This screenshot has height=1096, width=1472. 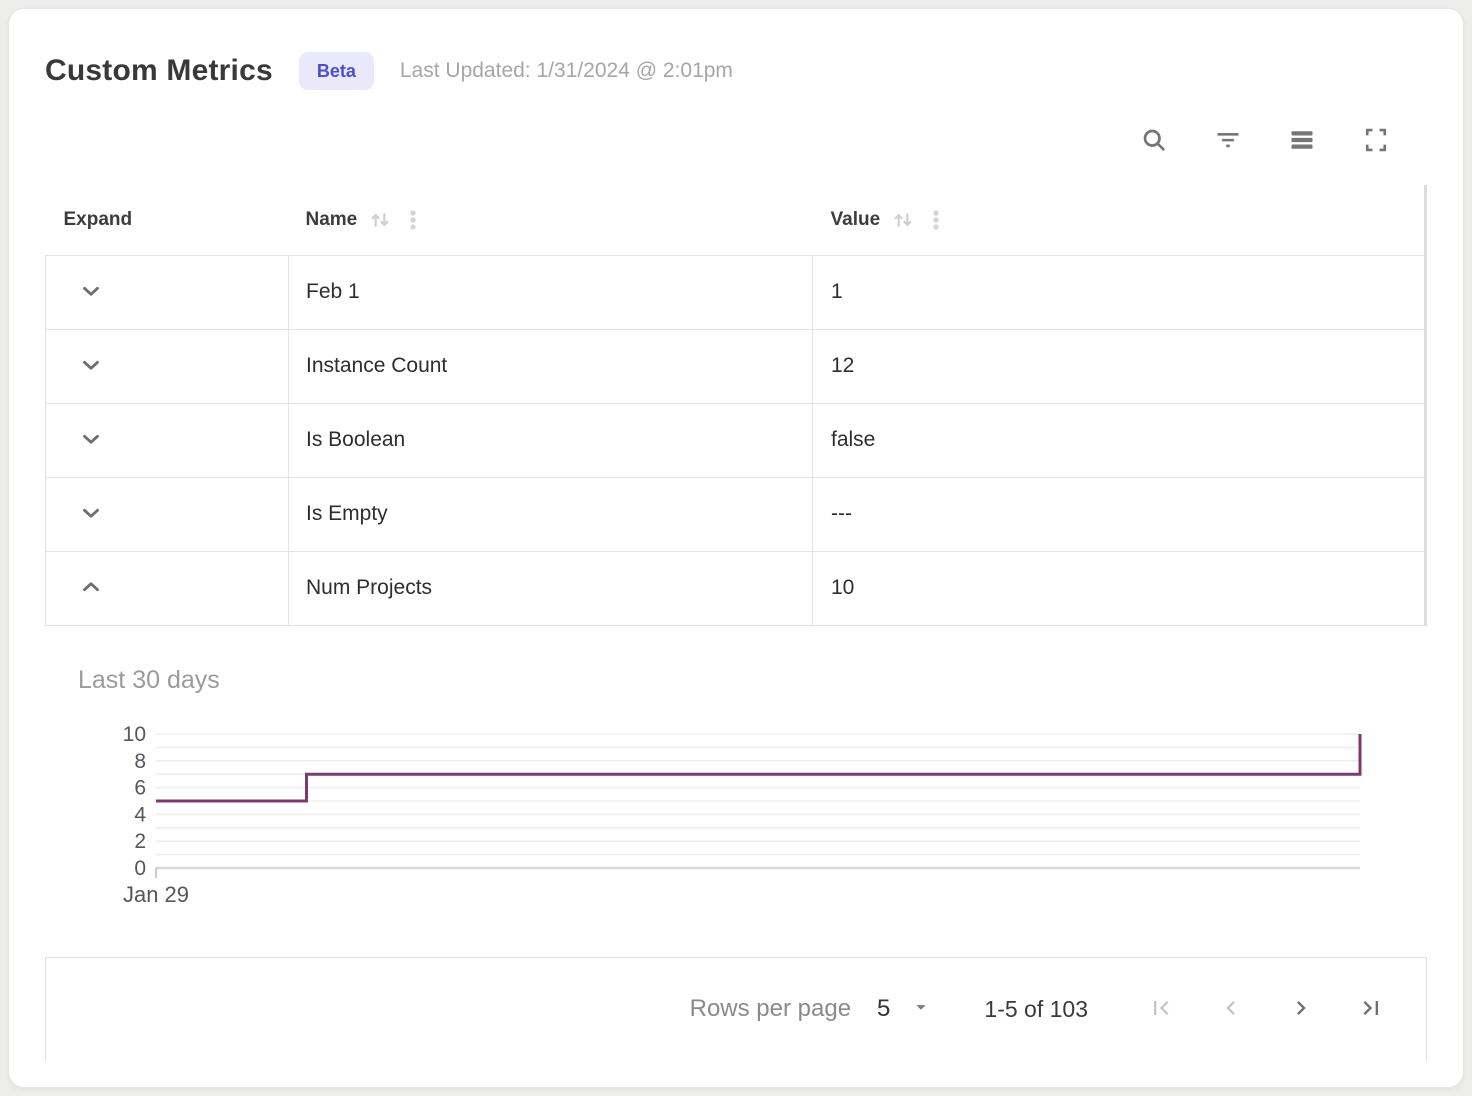 I want to click on first-page-button, so click(x=1161, y=1009).